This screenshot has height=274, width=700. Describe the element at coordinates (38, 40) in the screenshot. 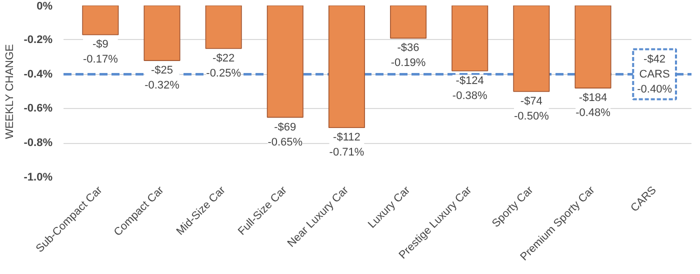

I see `y-tick-label: -0.2%` at that location.